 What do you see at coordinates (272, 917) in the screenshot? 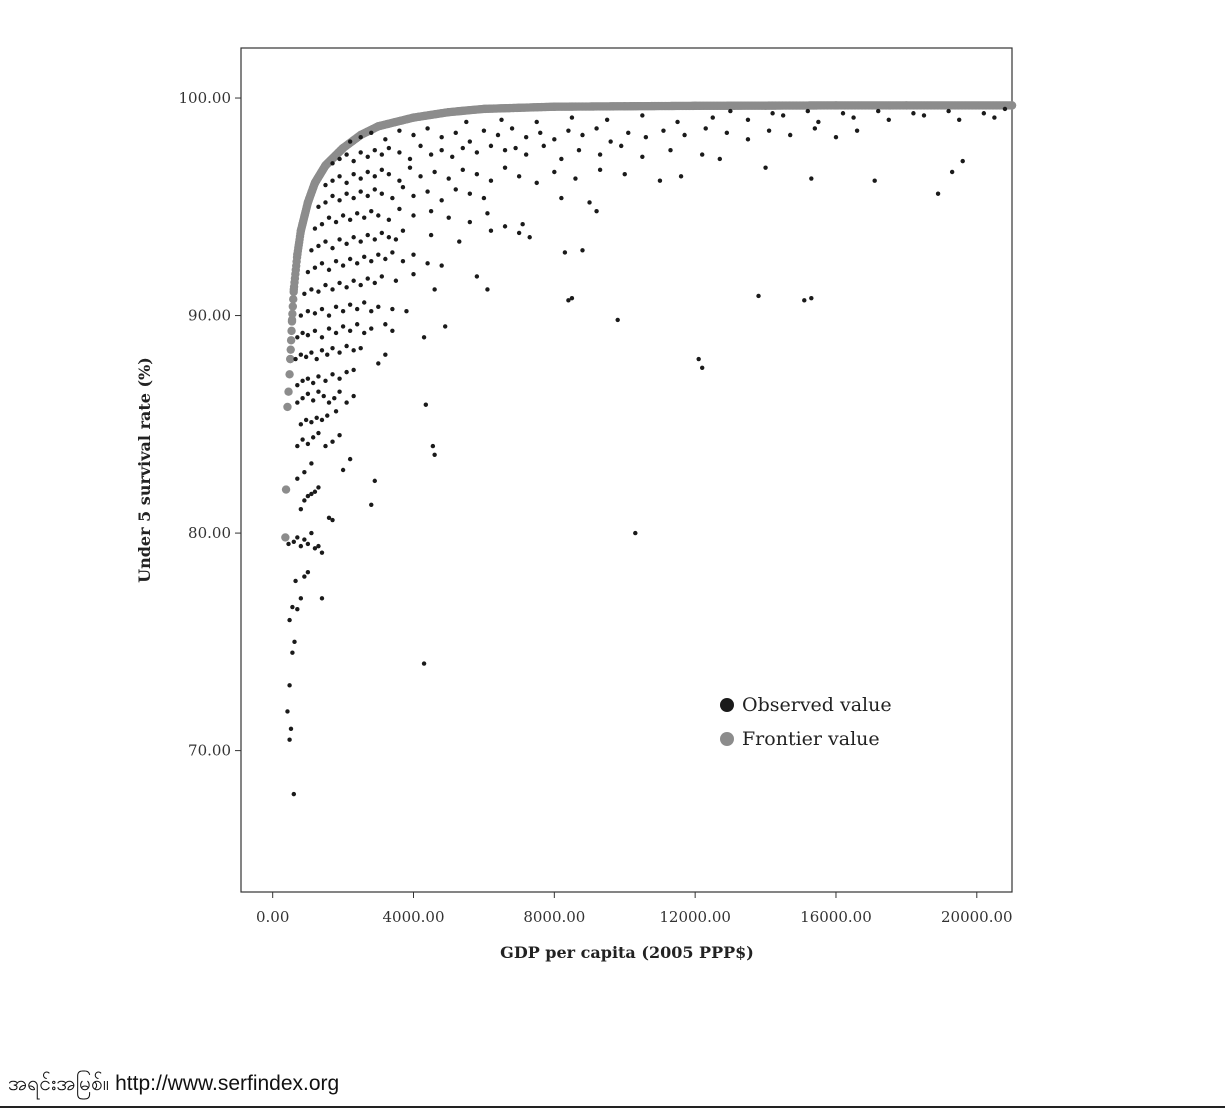
I see `x-tick-label: 0.00` at bounding box center [272, 917].